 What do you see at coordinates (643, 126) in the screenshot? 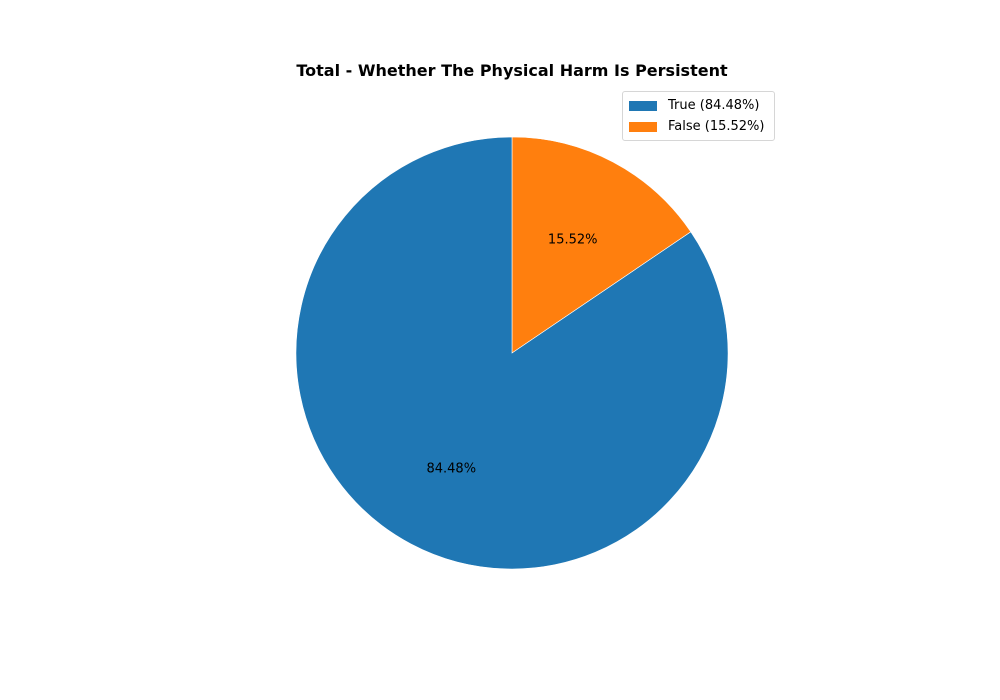
I see `legend-swatch-false` at bounding box center [643, 126].